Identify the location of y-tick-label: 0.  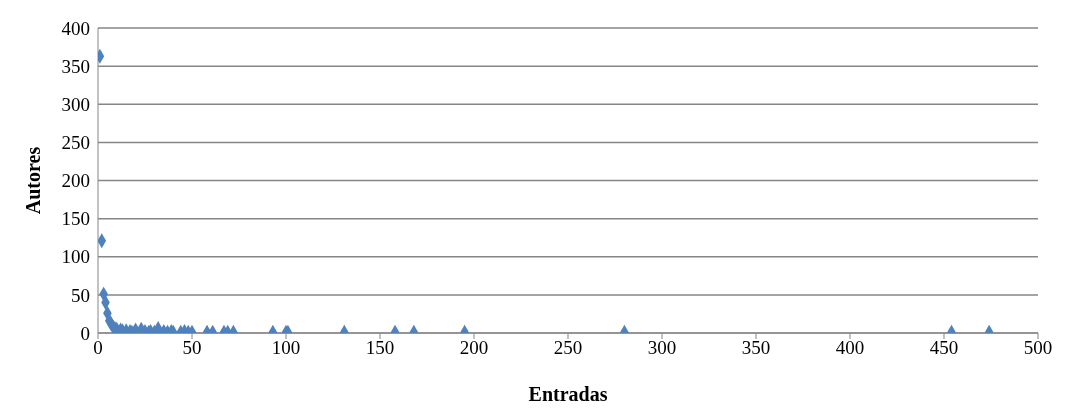
(85, 333).